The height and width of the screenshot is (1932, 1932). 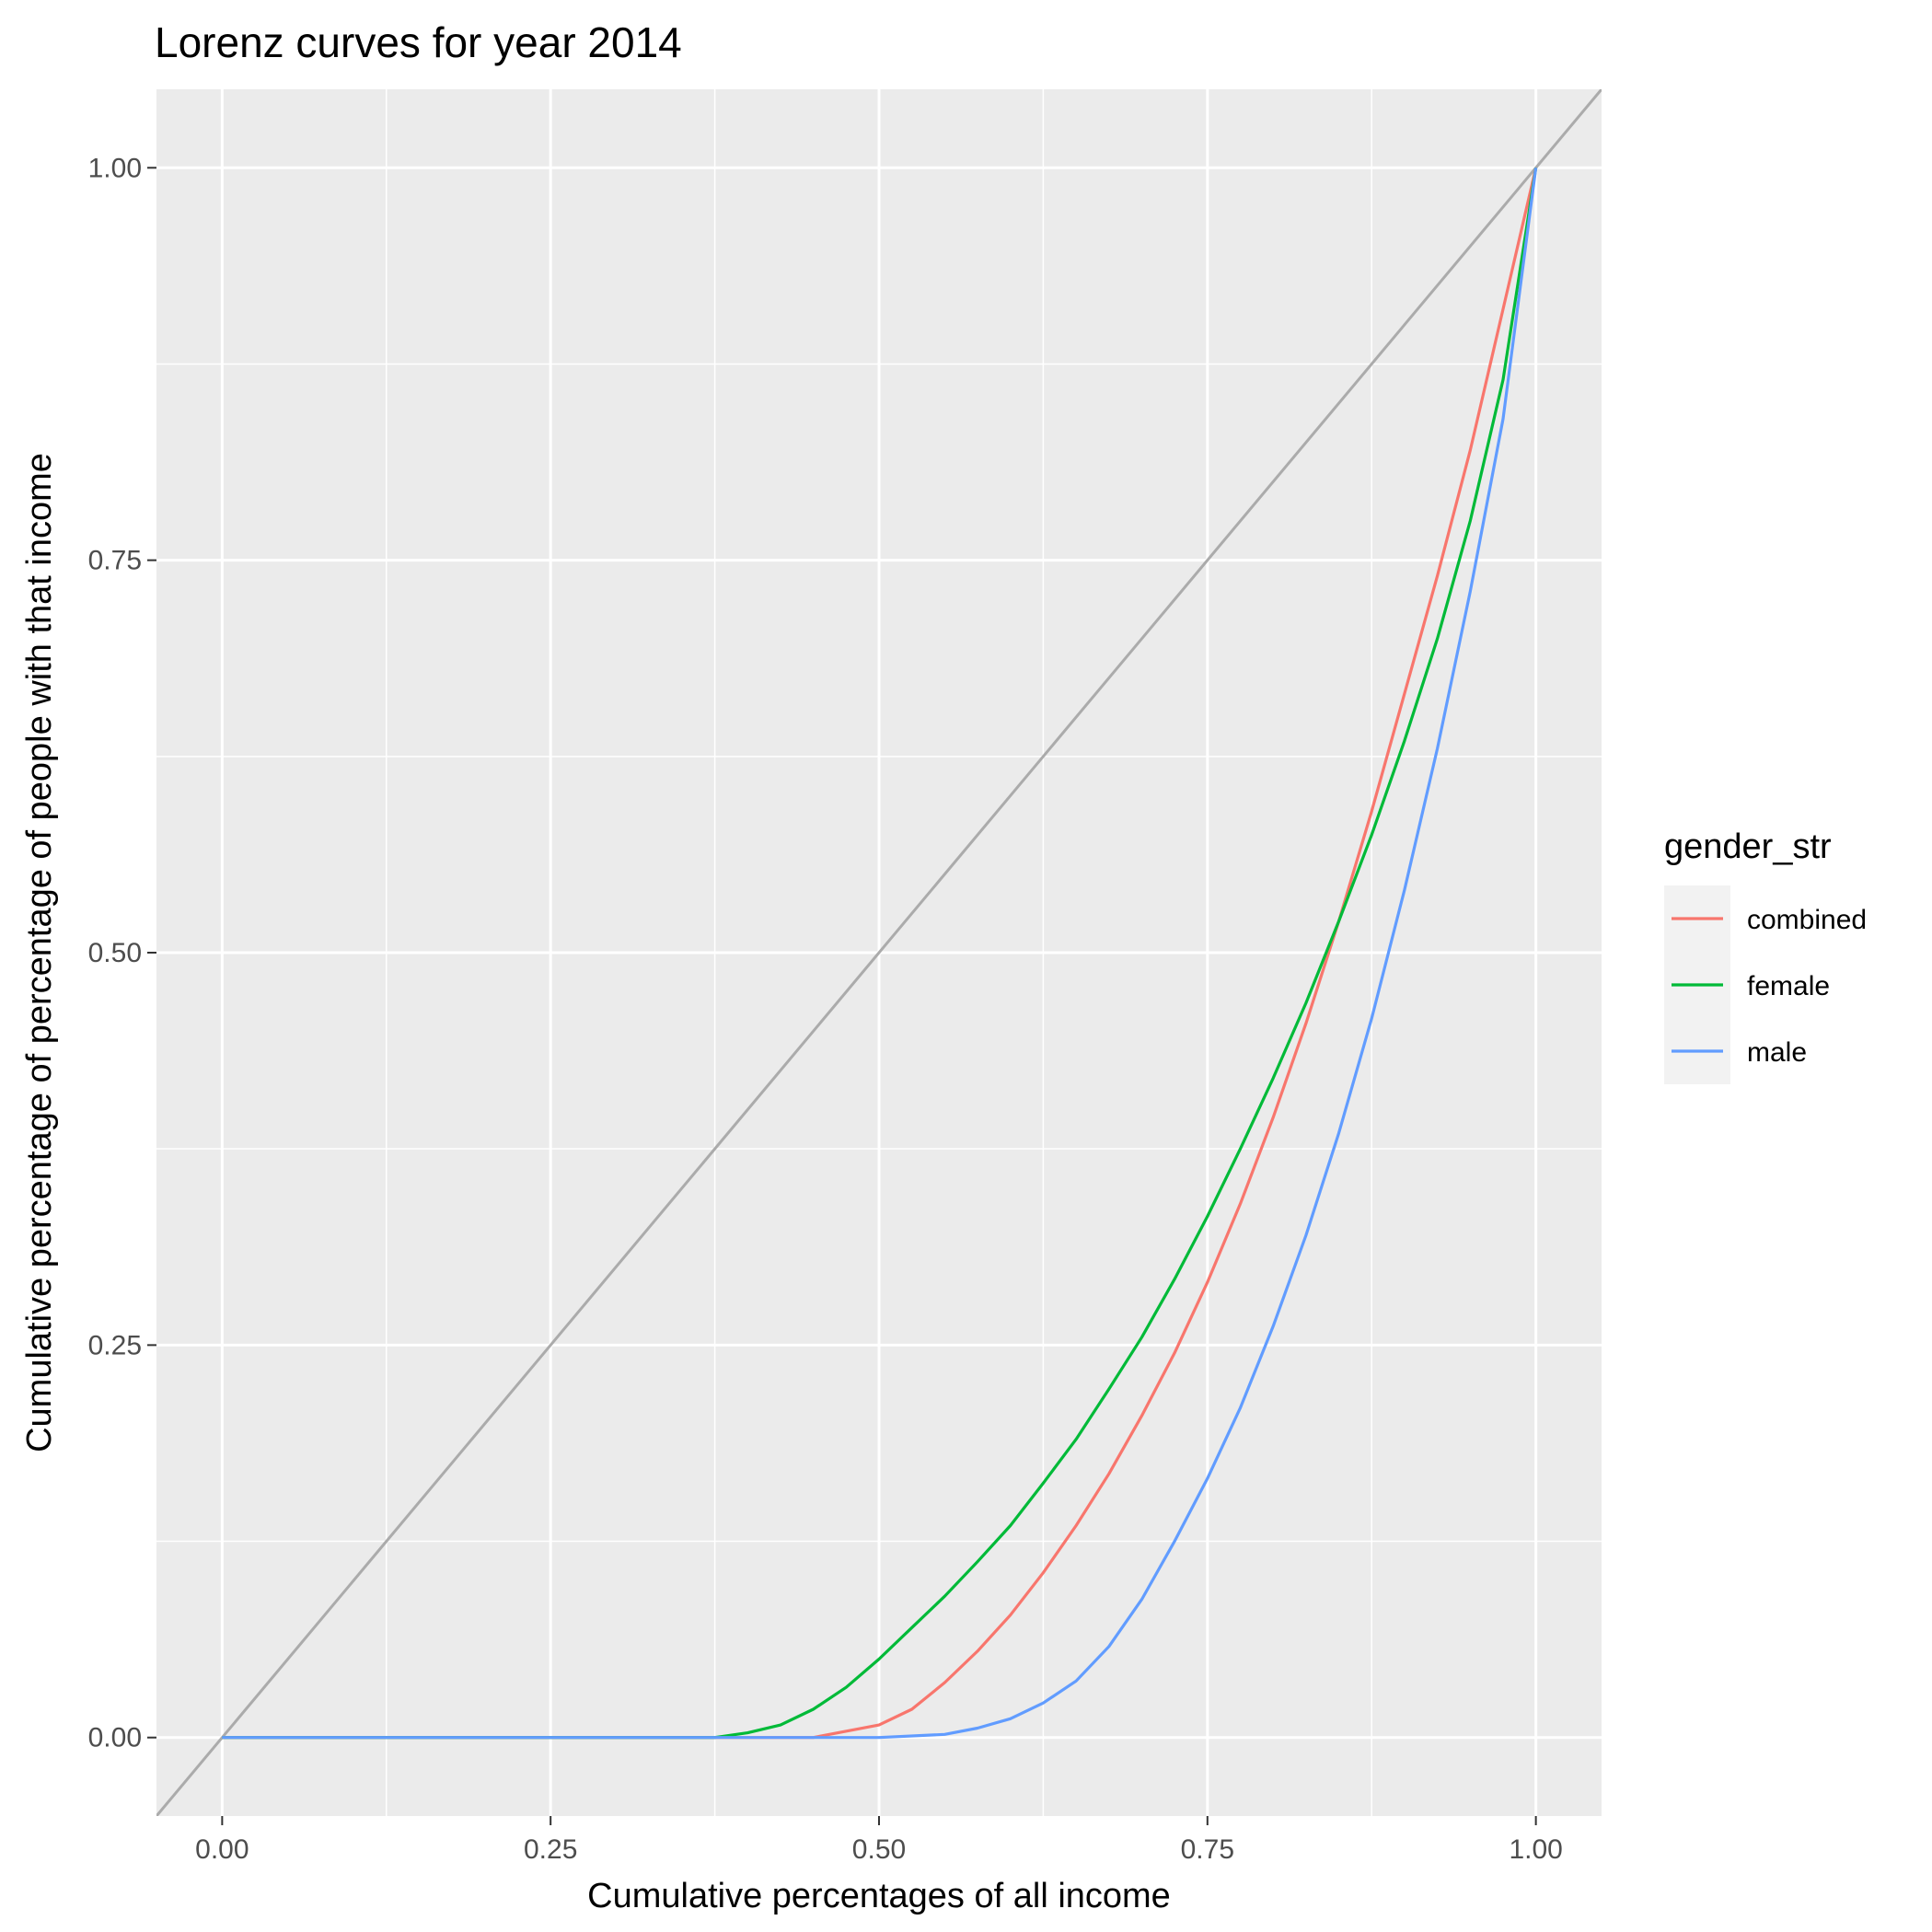 I want to click on x-axis-ticks: 0.00 0.25 0.50 0.75 1.00, so click(x=879, y=1841).